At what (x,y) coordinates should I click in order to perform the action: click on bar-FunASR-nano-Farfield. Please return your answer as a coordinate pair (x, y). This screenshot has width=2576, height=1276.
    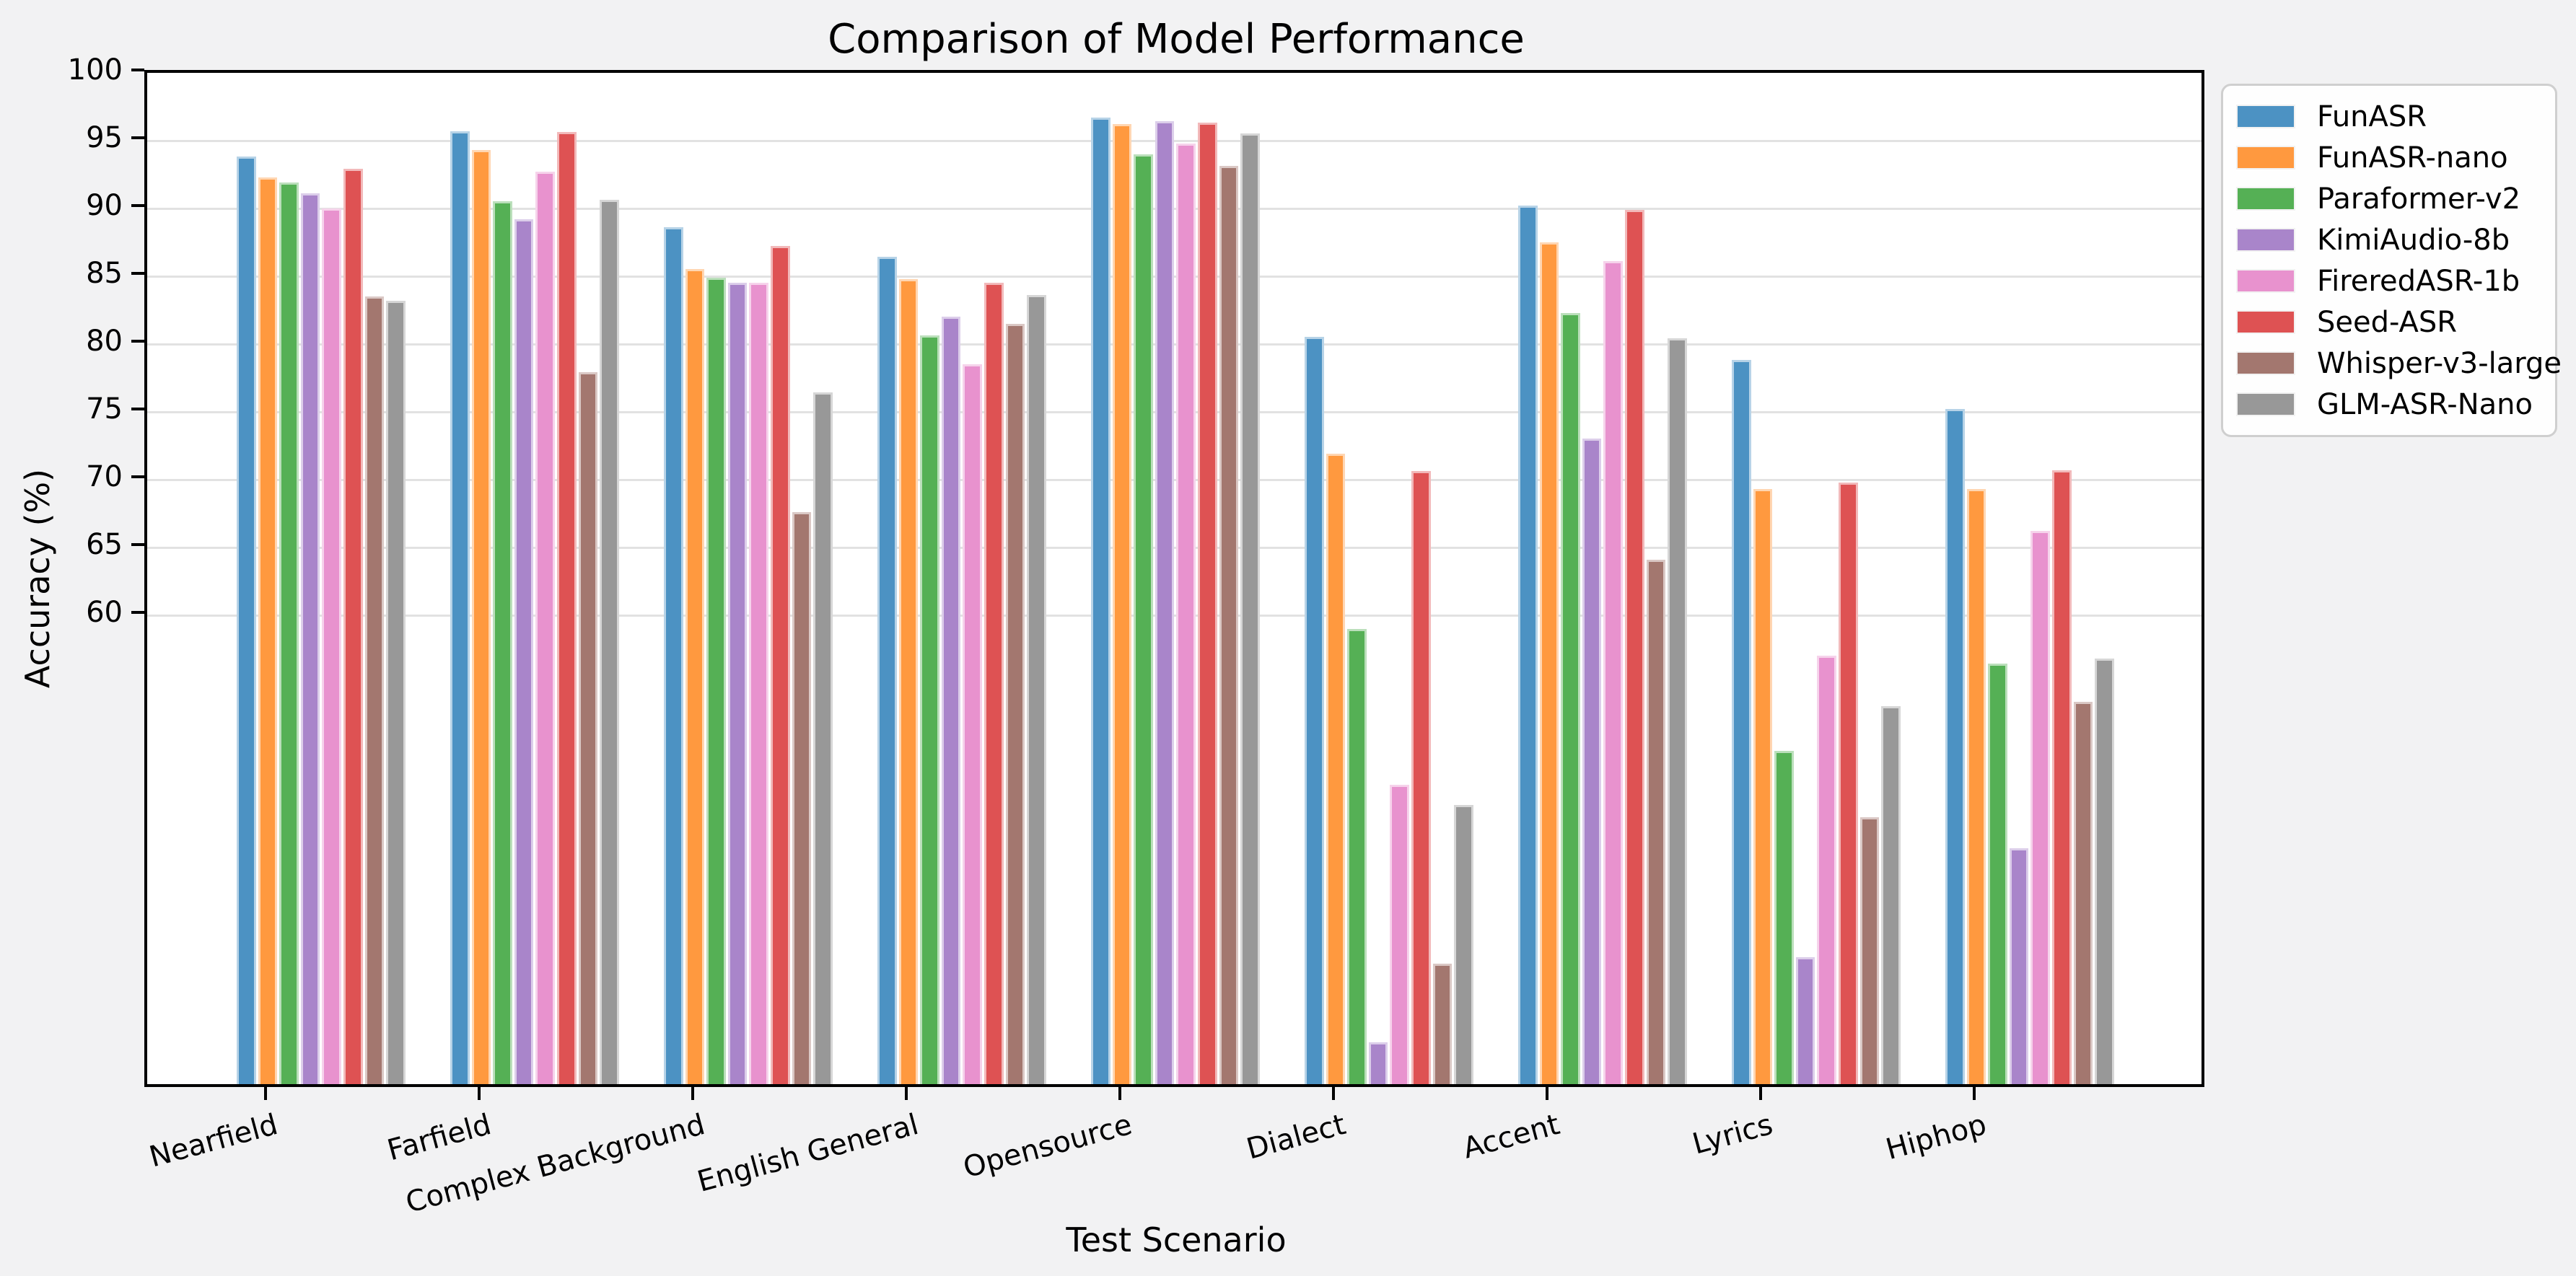
    Looking at the image, I should click on (481, 617).